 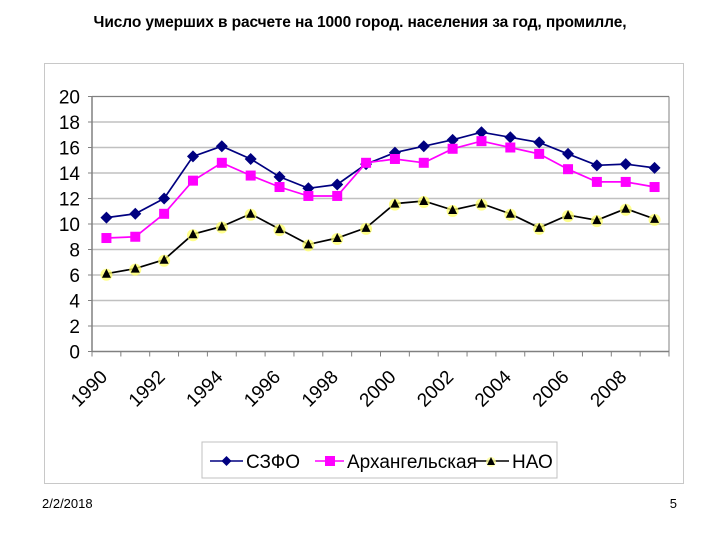 What do you see at coordinates (89, 389) in the screenshot?
I see `x-tick-label: 1990` at bounding box center [89, 389].